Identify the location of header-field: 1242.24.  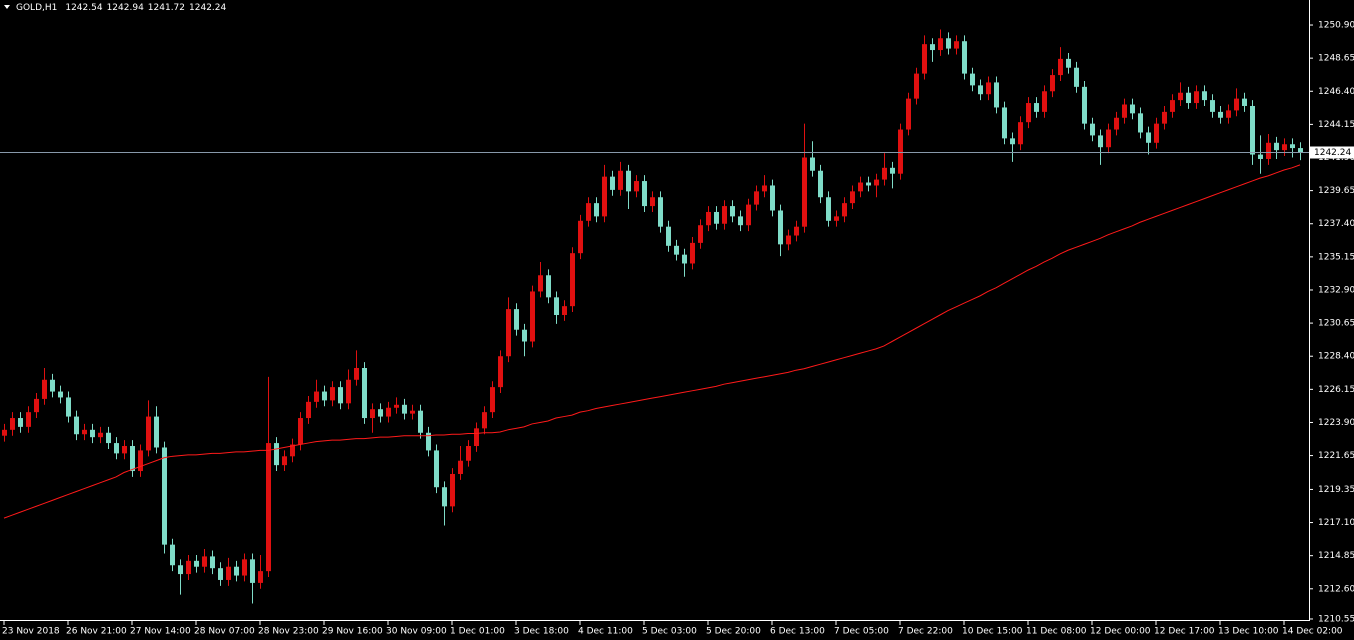
(207, 8).